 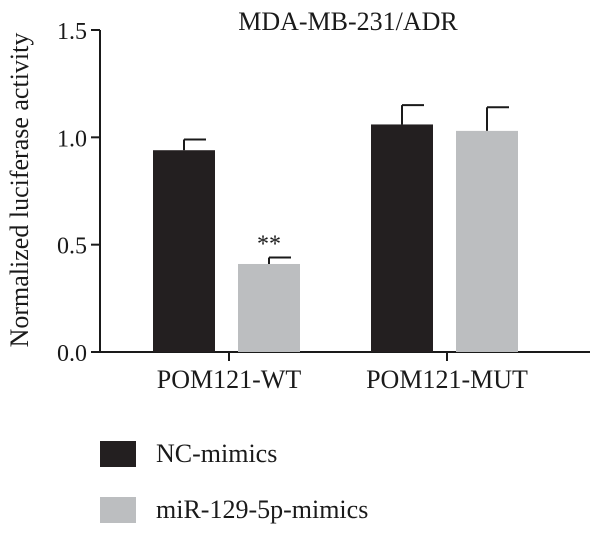 I want to click on significance-annotation: **, so click(x=269, y=245).